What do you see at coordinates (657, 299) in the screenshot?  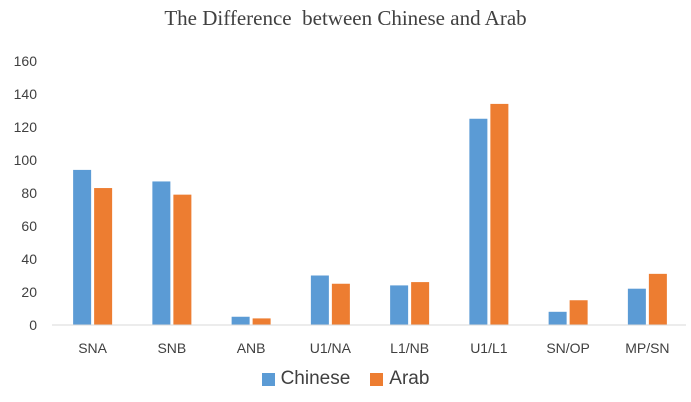 I see `bar-arab-mp-sn` at bounding box center [657, 299].